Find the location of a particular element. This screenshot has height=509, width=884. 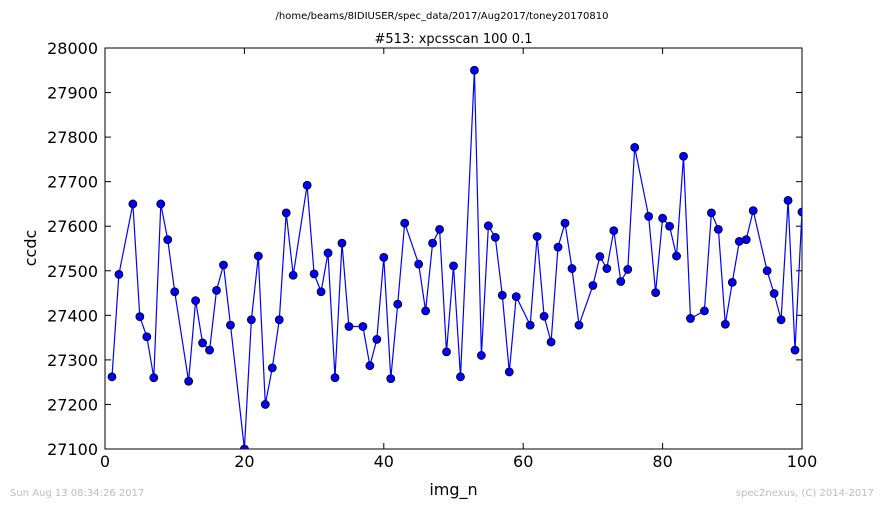

x-tick-label: 40 is located at coordinates (384, 461).